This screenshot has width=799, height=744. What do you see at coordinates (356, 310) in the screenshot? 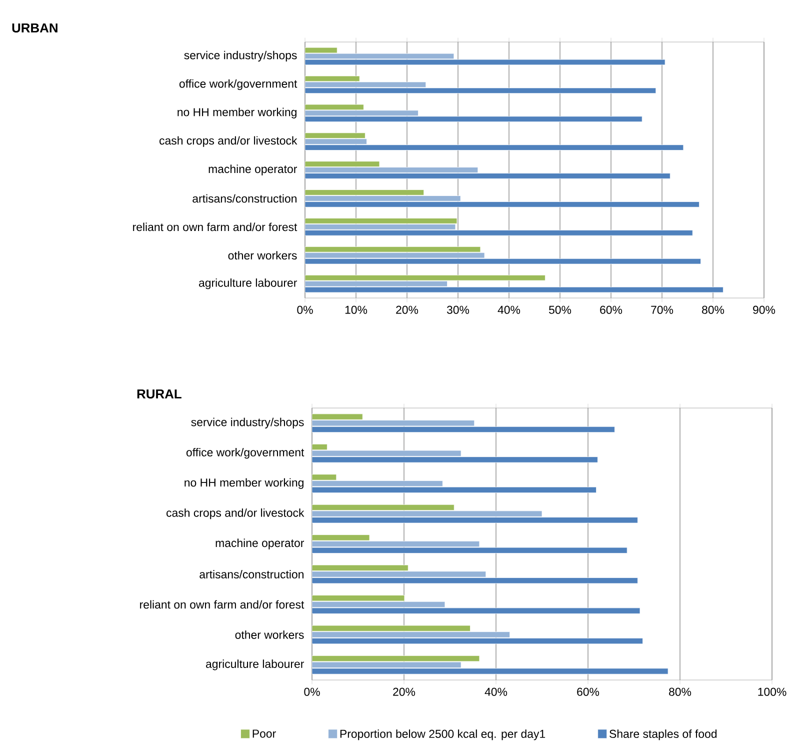
I see `x-tick-label: 10%` at bounding box center [356, 310].